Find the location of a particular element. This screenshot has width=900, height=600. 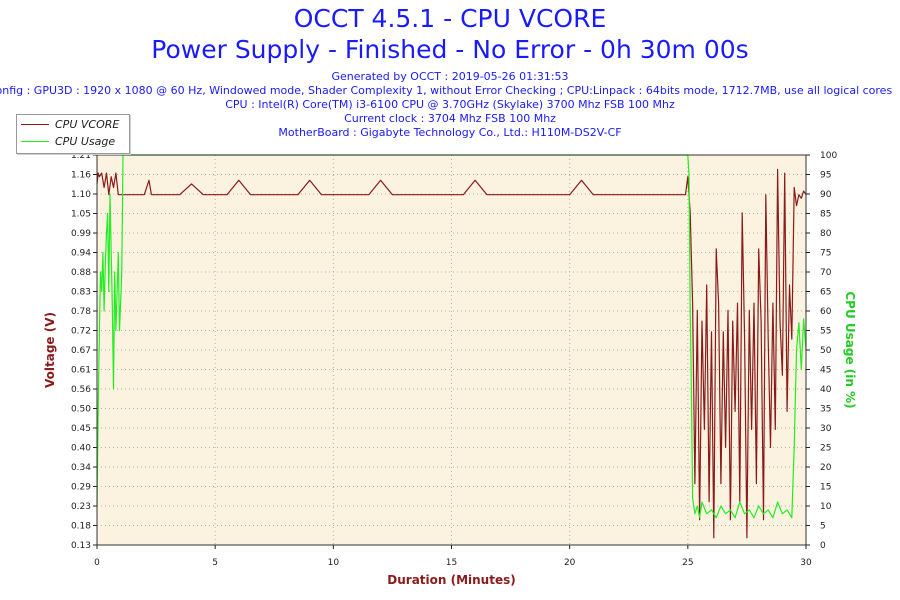

left-tick-label: 0.34 is located at coordinates (81, 468).